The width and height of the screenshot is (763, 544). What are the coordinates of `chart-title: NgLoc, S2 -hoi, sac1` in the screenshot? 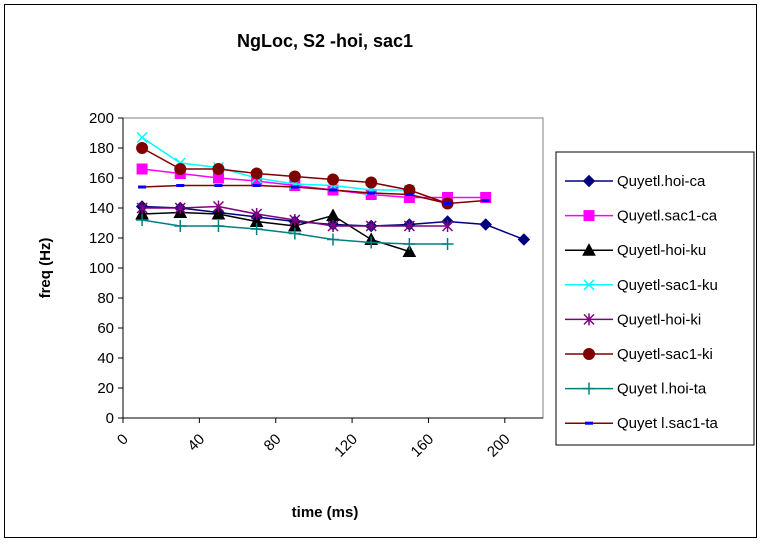 It's located at (325, 41).